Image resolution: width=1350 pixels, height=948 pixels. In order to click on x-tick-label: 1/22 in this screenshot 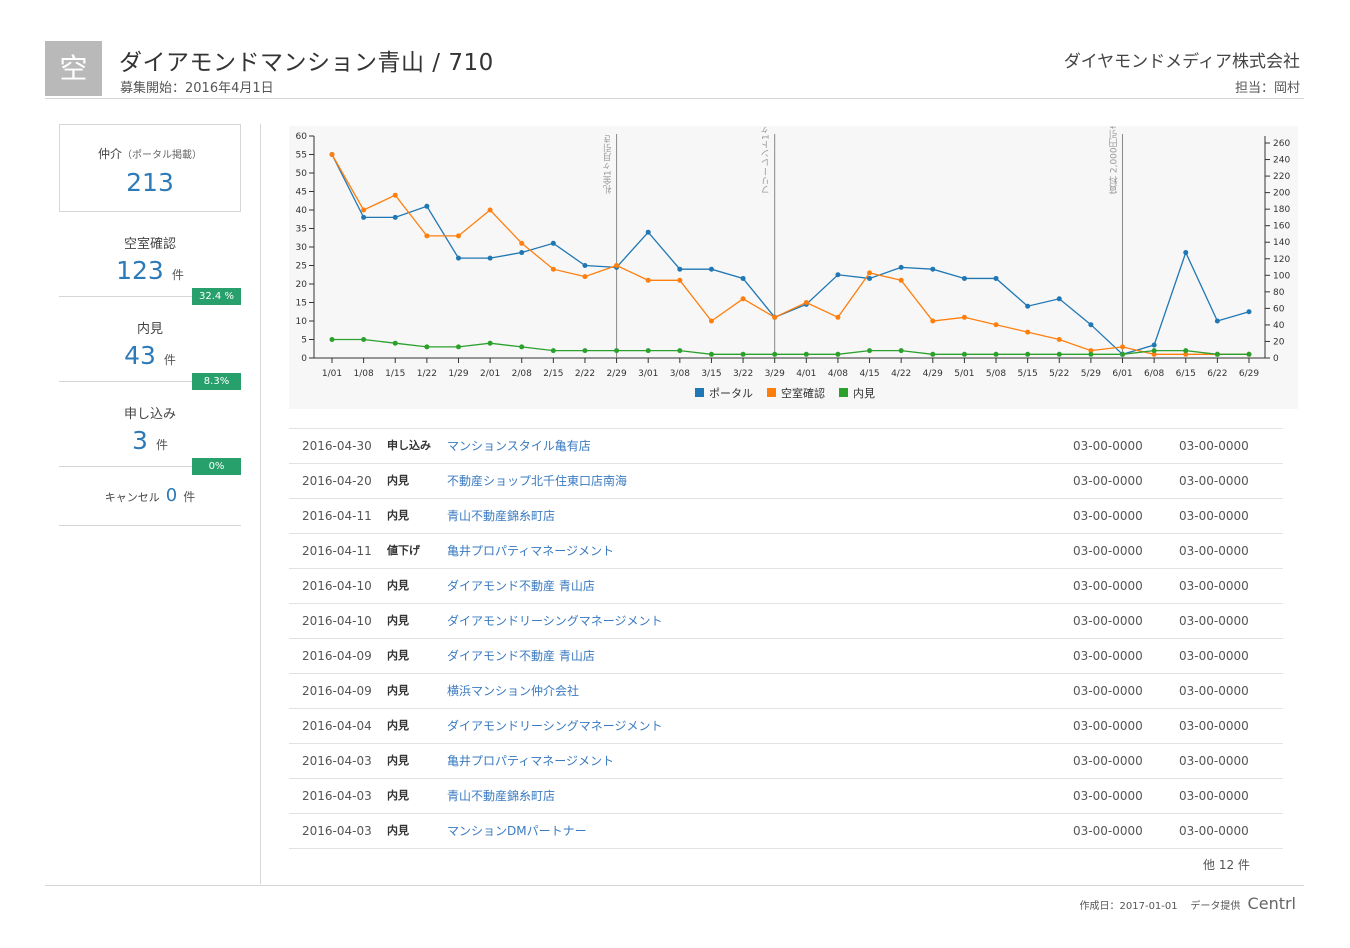, I will do `click(427, 374)`.